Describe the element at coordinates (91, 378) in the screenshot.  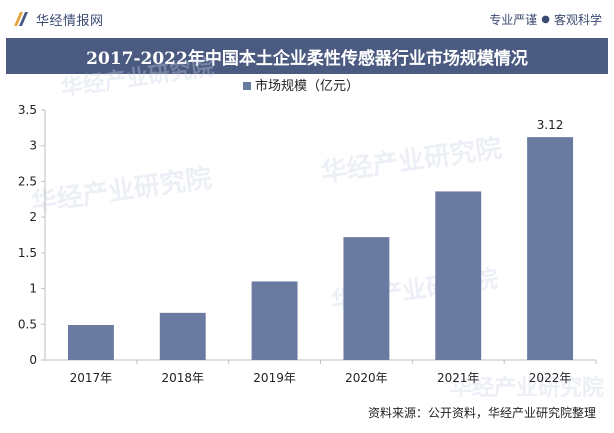
I see `x-tick-label: 2017年` at that location.